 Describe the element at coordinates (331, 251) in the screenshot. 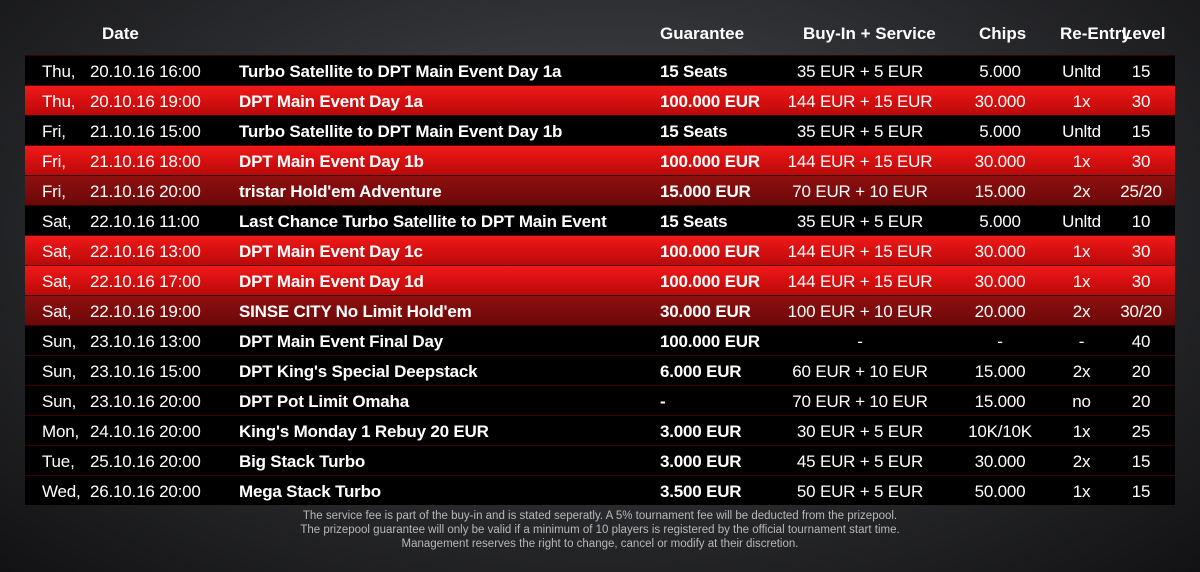

I see `row-event-name: DPT Main Event Day 1c` at that location.